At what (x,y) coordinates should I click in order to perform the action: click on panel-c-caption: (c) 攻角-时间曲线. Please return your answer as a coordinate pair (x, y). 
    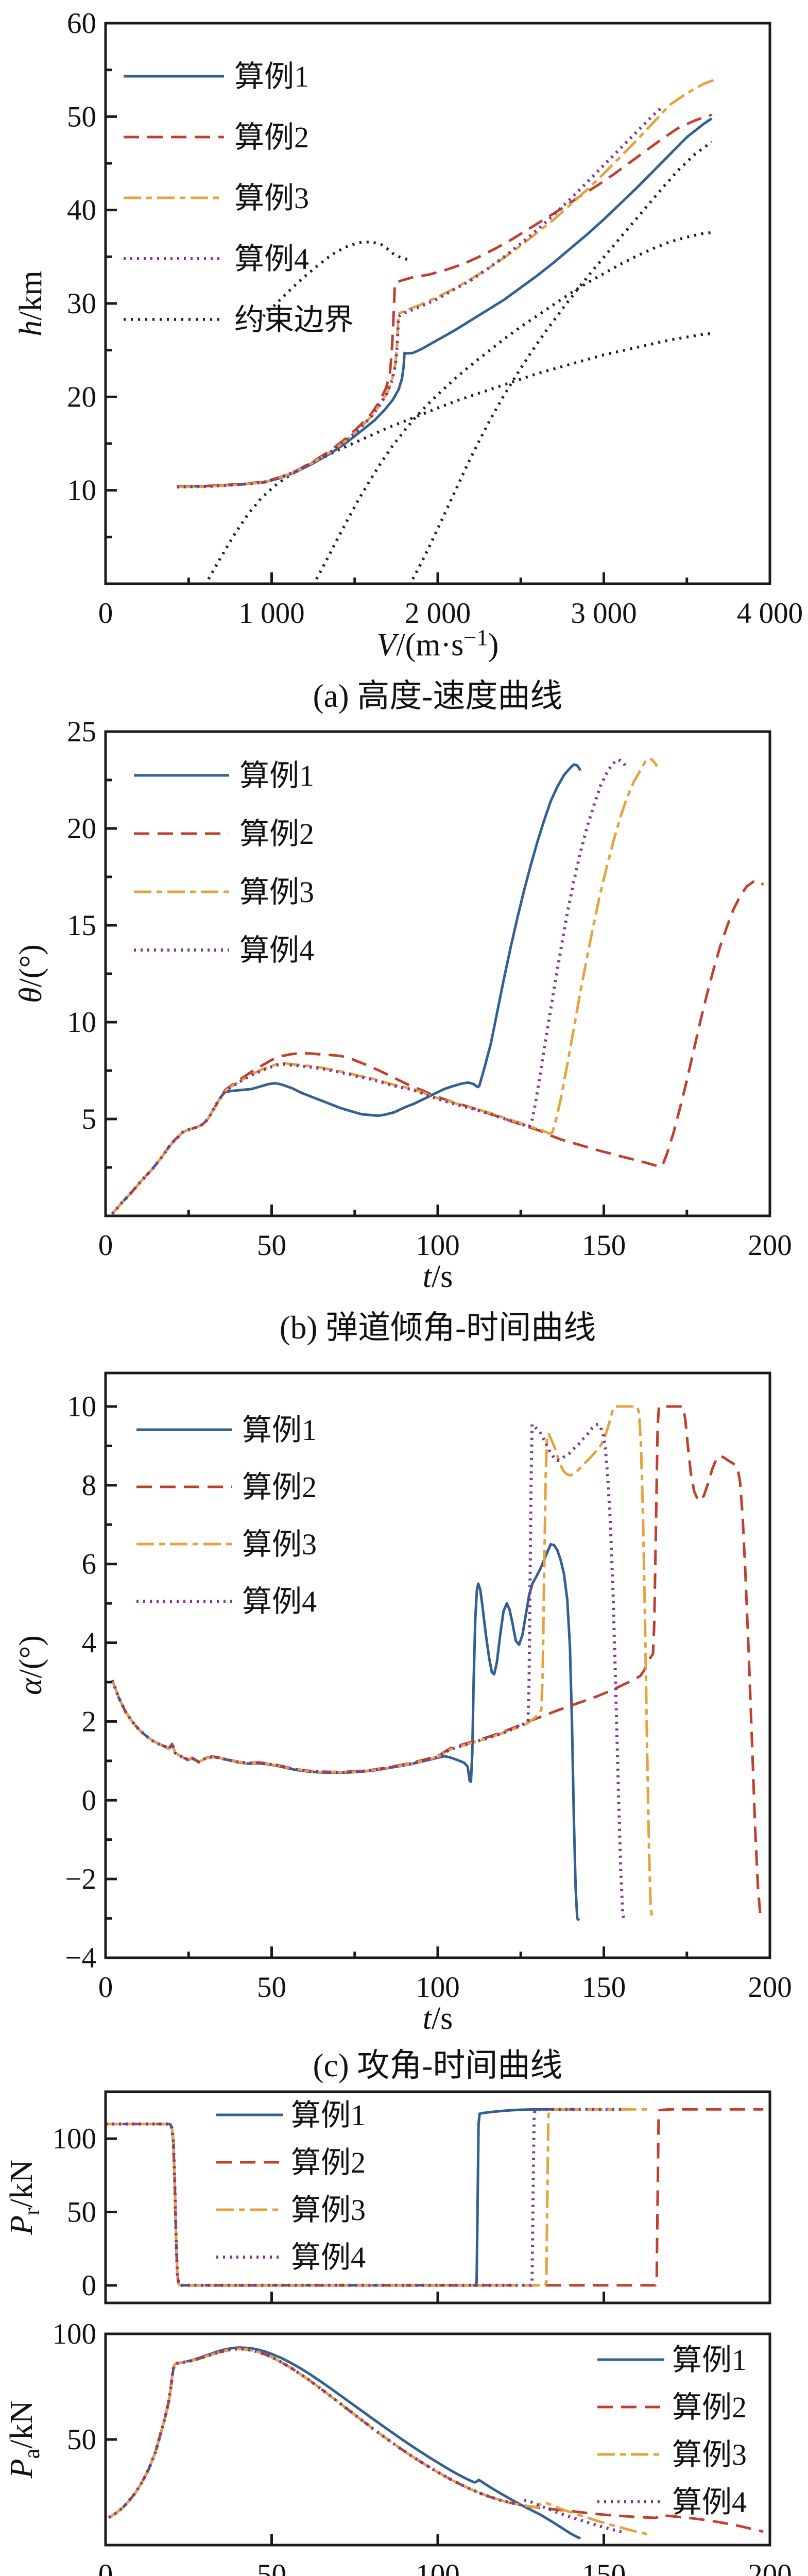
    Looking at the image, I should click on (438, 2065).